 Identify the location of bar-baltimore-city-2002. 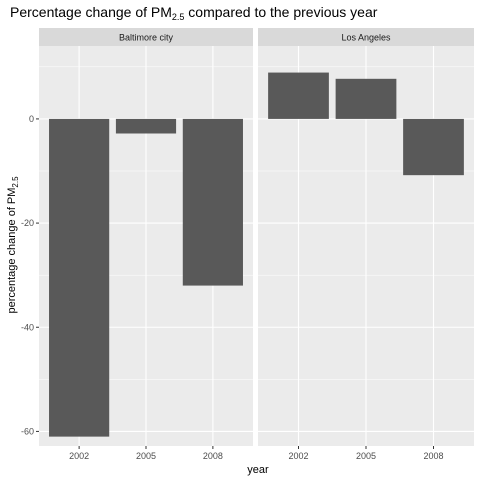
(79, 277).